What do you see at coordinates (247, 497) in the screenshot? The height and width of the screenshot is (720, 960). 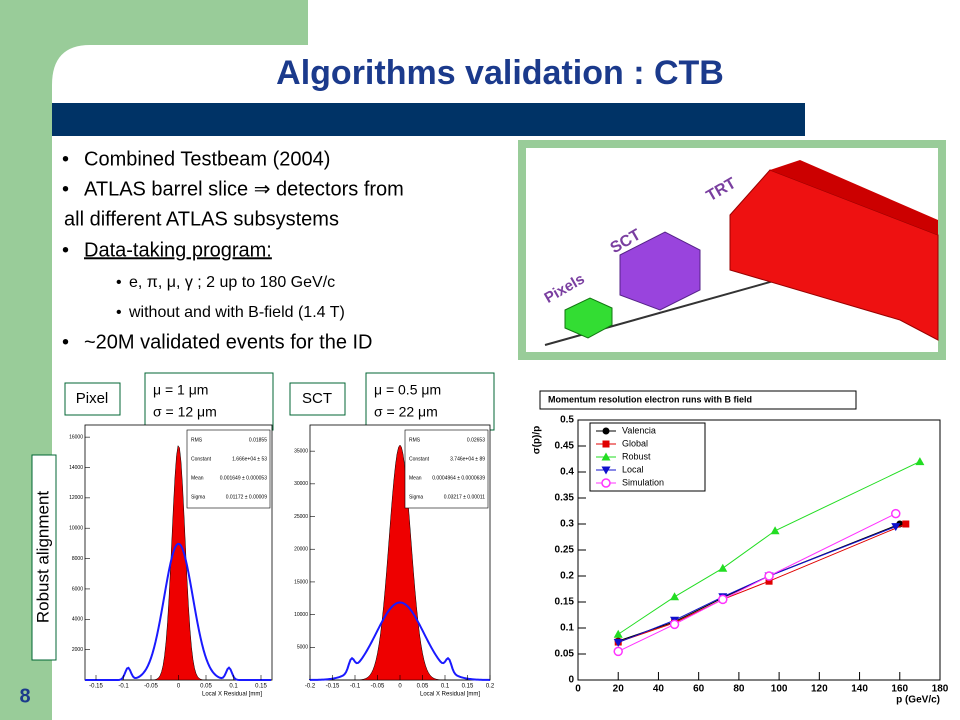 I see `stats-value: 0.01172 ± 0.00009` at bounding box center [247, 497].